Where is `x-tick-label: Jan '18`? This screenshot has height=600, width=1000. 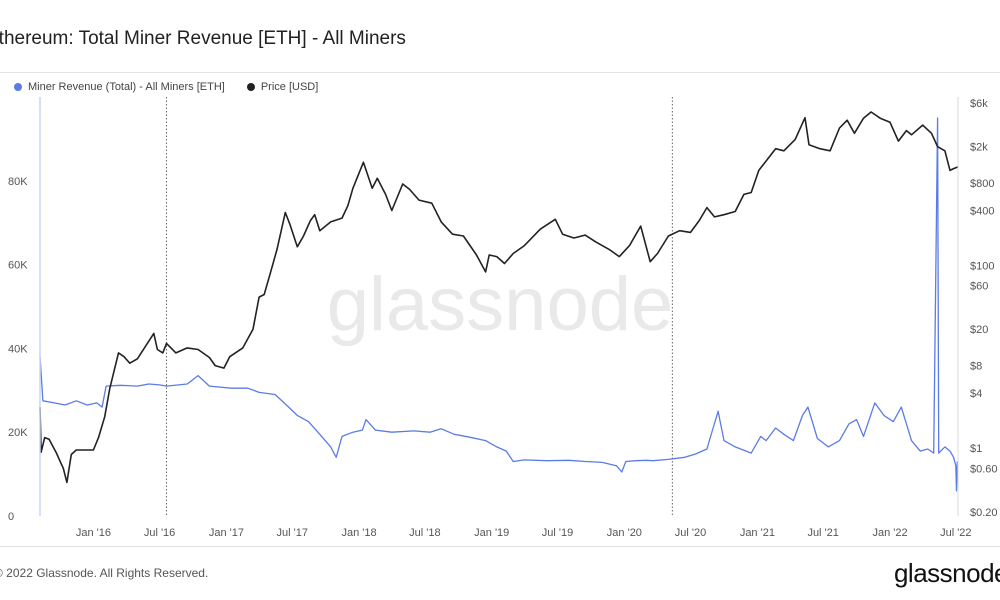 x-tick-label: Jan '18 is located at coordinates (359, 533).